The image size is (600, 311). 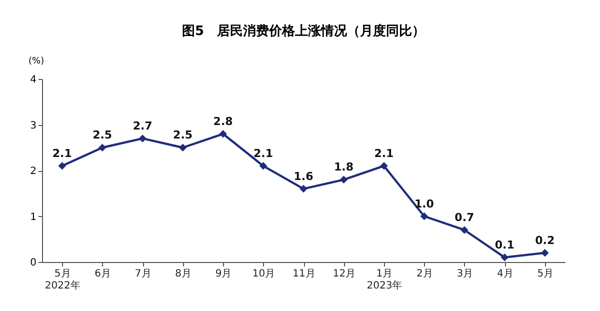 What do you see at coordinates (304, 176) in the screenshot?
I see `data-label: 1.6` at bounding box center [304, 176].